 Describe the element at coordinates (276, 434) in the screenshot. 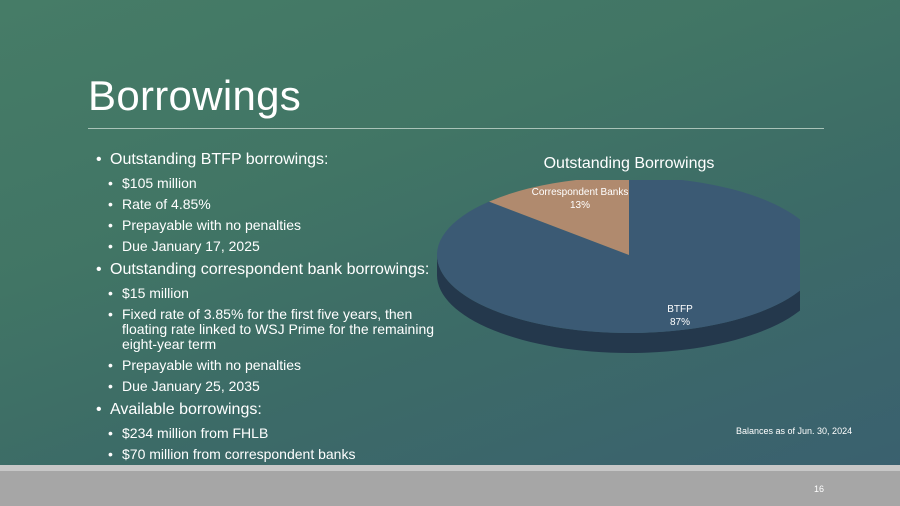

I see `sub-bullet-item: $234 million from FHLB` at that location.